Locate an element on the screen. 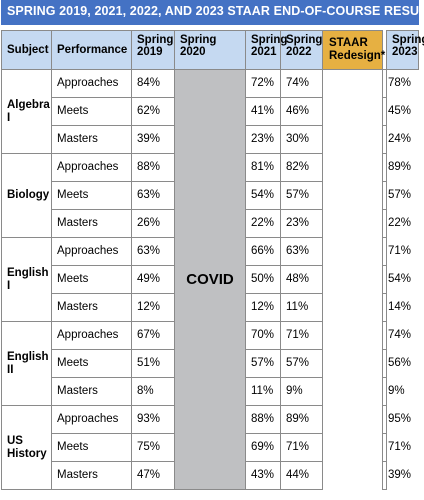 This screenshot has height=500, width=424. subject-cell: Biology is located at coordinates (26, 195).